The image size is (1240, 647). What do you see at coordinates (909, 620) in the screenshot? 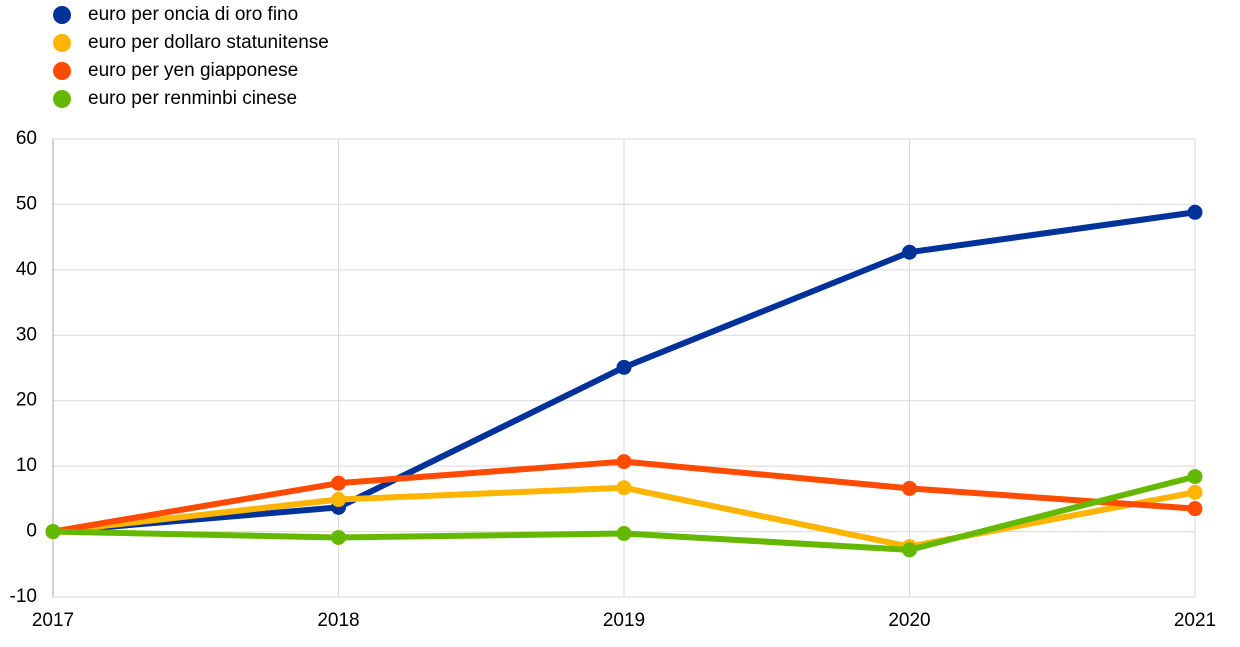
I see `x-tick-label: 2020` at bounding box center [909, 620].